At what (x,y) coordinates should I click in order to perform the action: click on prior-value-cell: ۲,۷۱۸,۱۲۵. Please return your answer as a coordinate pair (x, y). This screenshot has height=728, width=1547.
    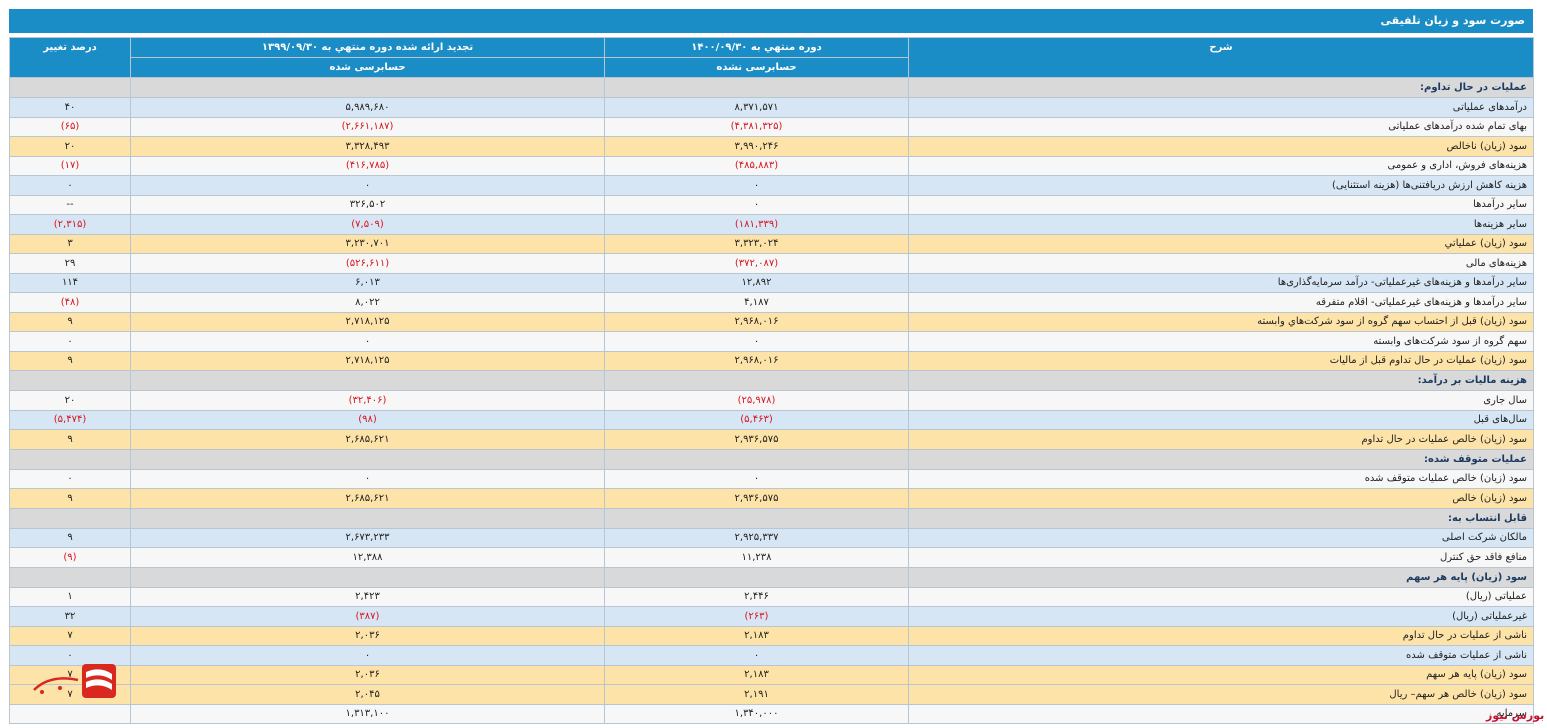
    Looking at the image, I should click on (367, 321).